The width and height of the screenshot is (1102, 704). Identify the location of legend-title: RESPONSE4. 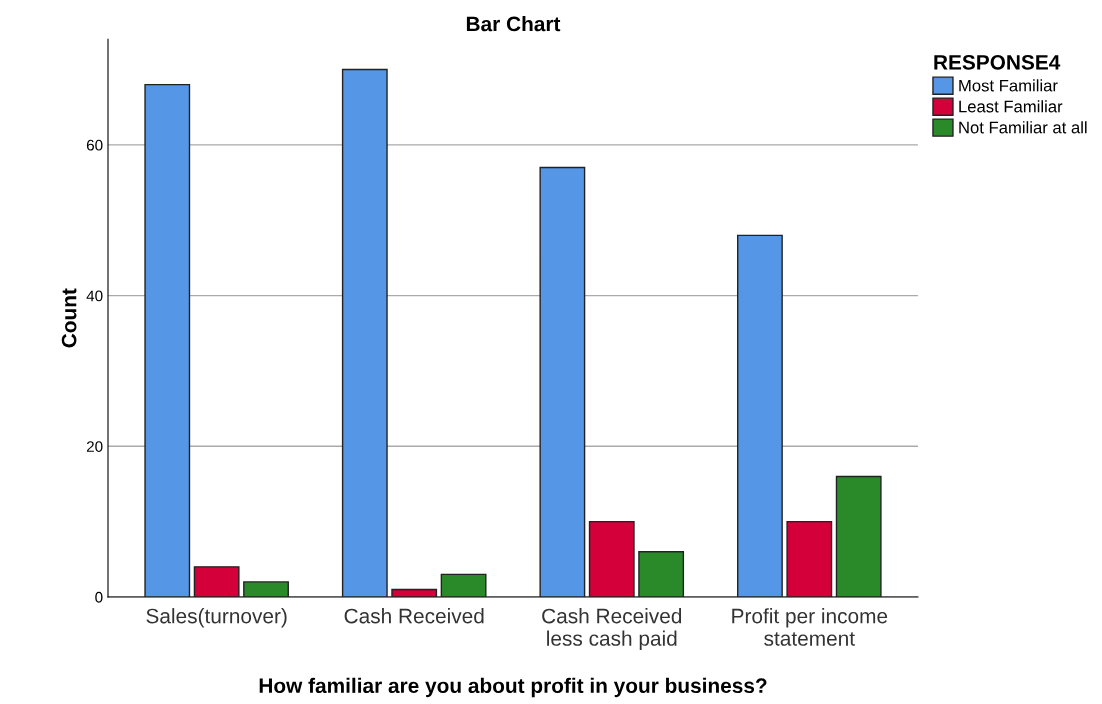
(997, 62).